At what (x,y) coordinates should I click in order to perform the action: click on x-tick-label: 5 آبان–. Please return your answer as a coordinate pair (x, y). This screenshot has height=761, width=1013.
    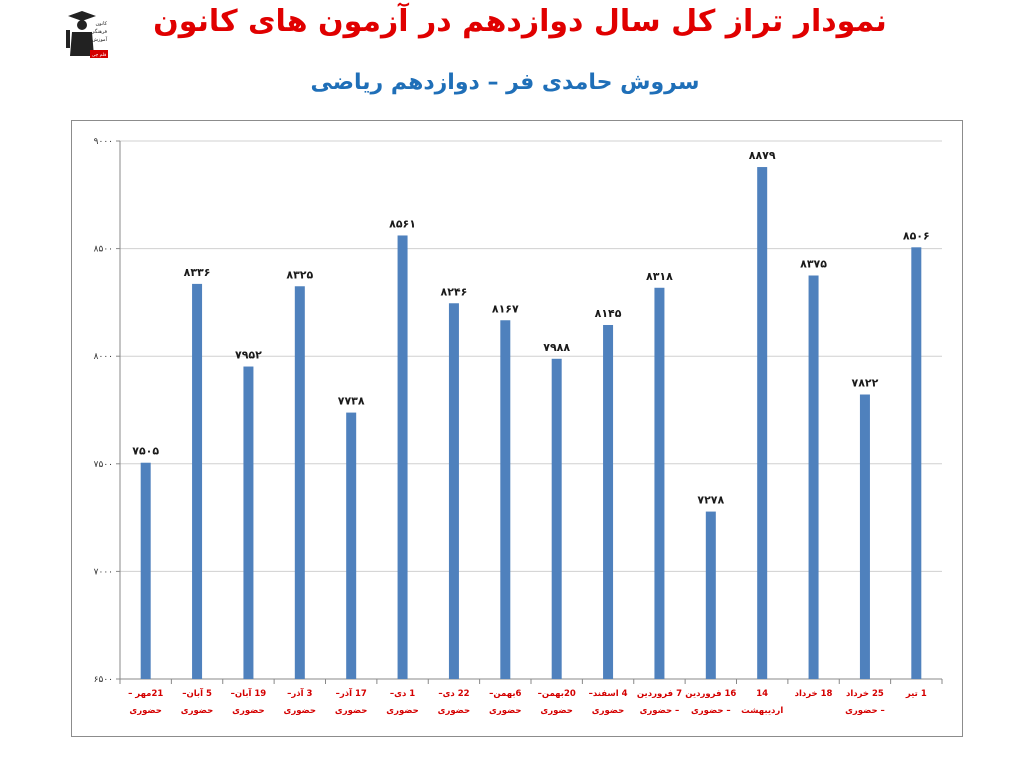
    Looking at the image, I should click on (197, 693).